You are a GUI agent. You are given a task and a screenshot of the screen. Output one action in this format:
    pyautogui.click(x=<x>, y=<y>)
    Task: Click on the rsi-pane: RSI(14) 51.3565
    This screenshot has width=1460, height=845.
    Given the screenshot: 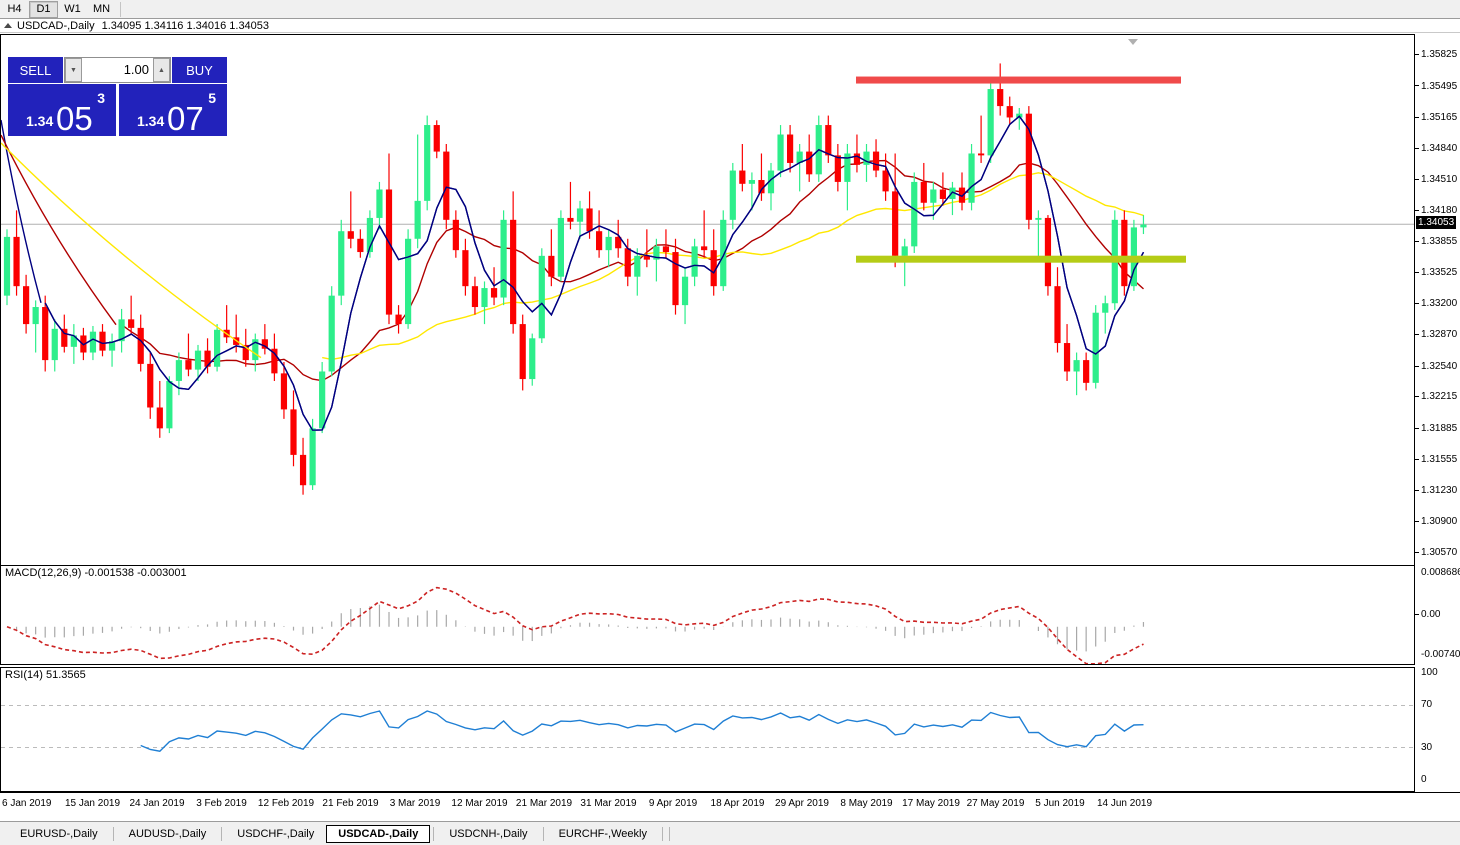 What is the action you would take?
    pyautogui.click(x=707, y=729)
    